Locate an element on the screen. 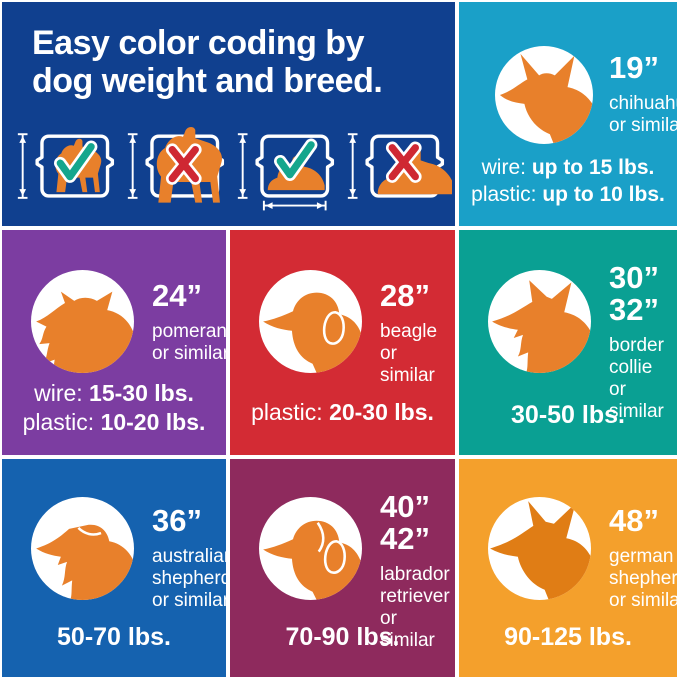  breed-label: australian shepherd or similar is located at coordinates (189, 579).